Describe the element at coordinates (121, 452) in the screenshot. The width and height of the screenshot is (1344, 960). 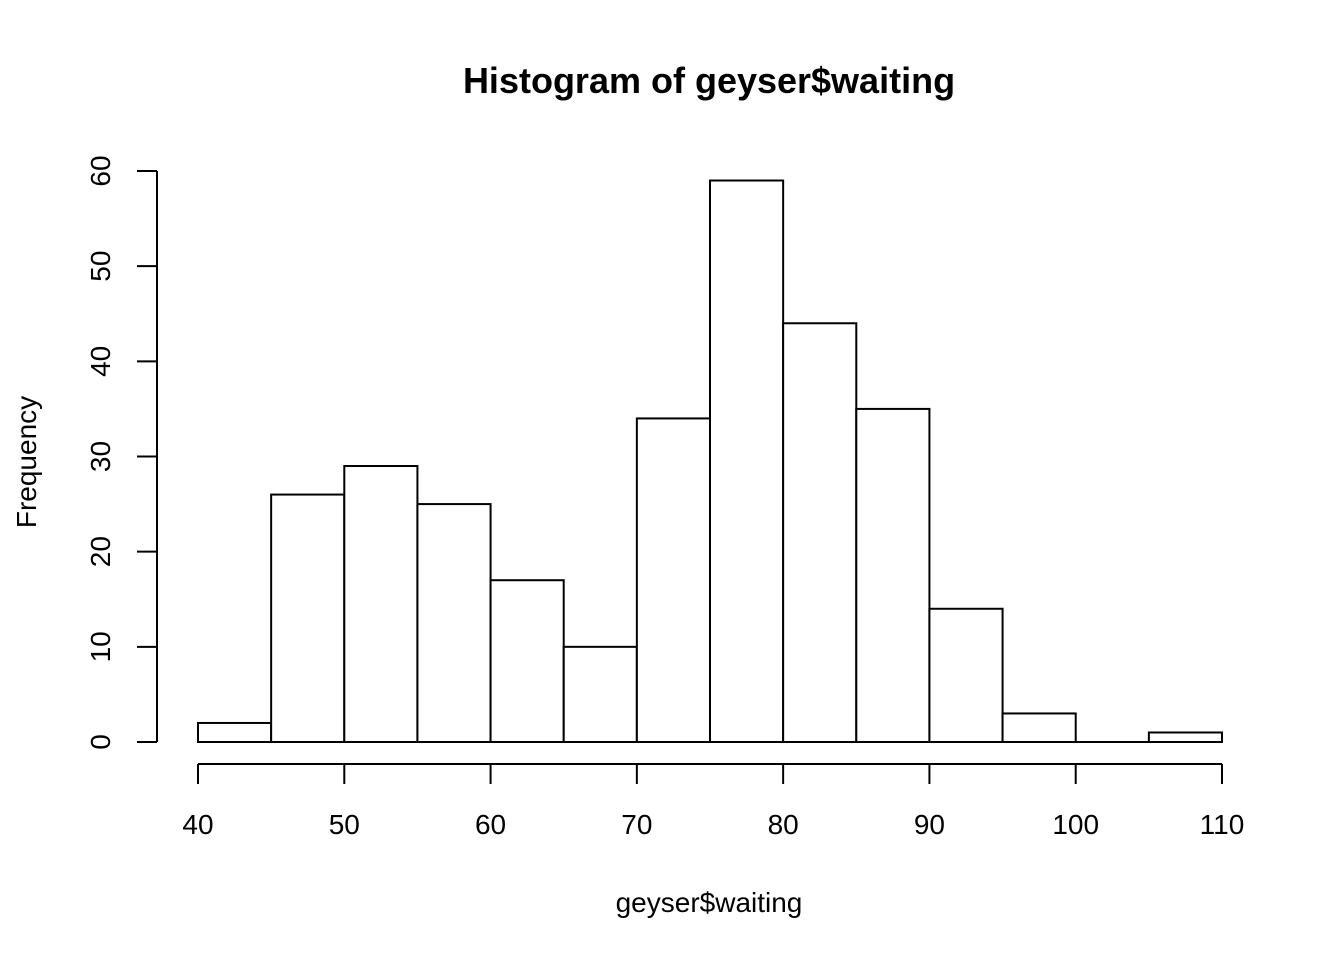
I see `y-axis: 0 10 20 30 40 50 60` at that location.